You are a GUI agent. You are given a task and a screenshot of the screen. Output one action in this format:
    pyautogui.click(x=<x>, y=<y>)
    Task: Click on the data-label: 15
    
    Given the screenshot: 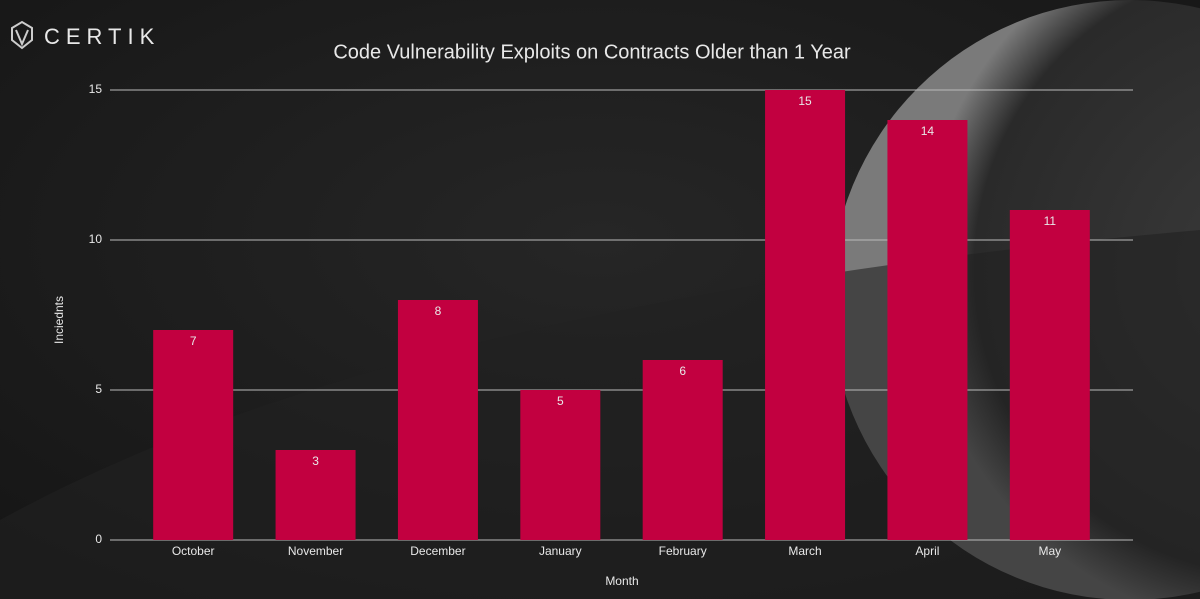 What is the action you would take?
    pyautogui.click(x=805, y=101)
    